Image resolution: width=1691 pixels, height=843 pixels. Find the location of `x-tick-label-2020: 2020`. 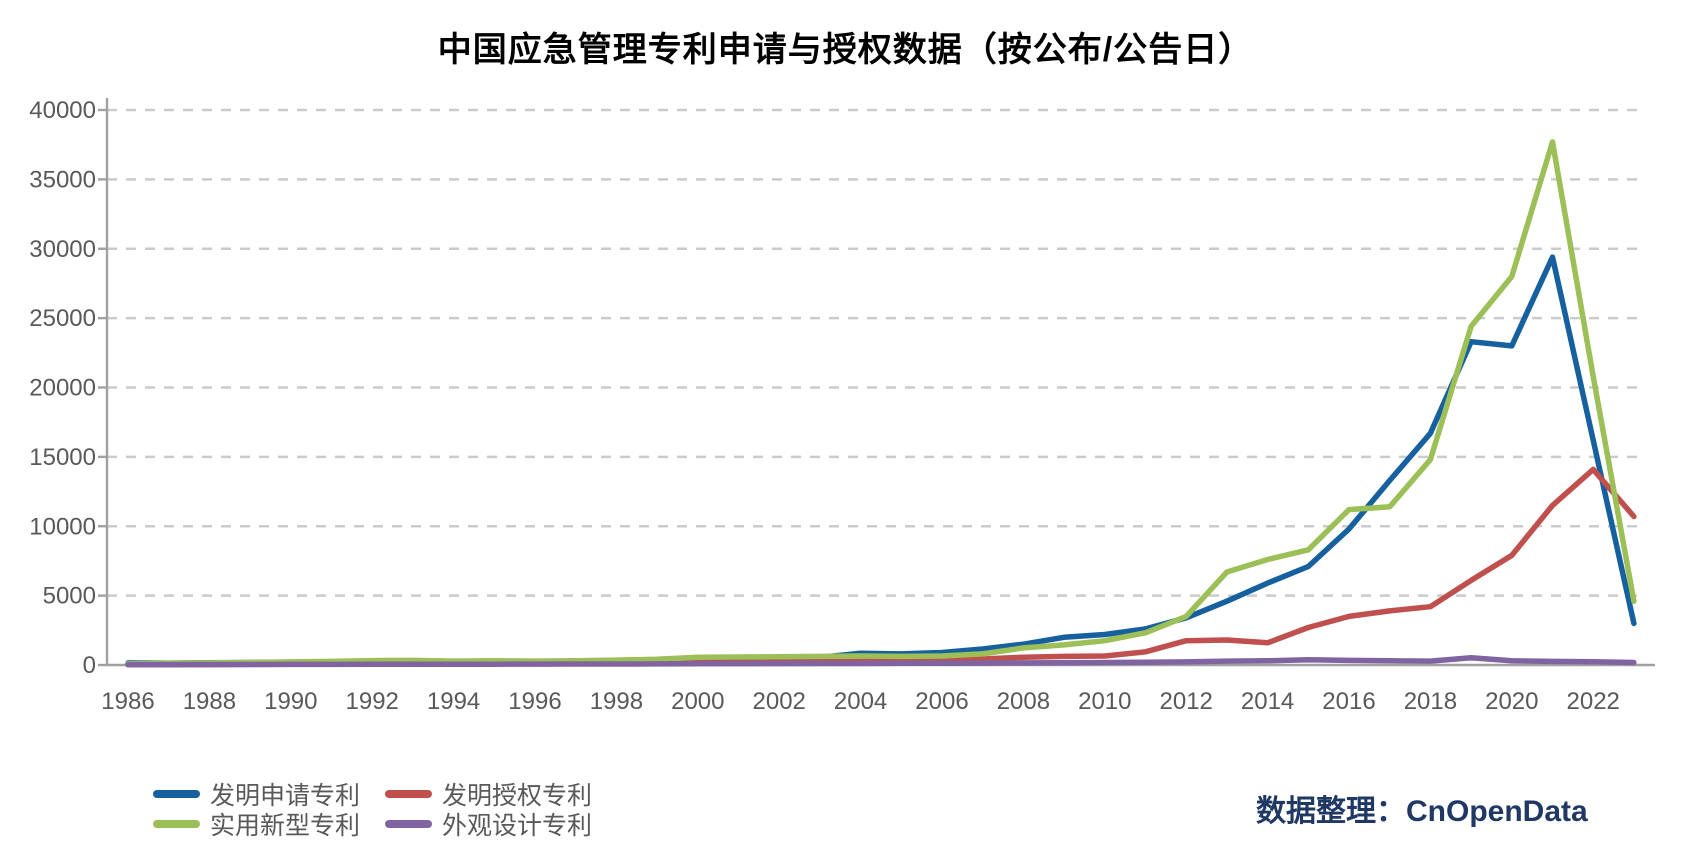

x-tick-label-2020: 2020 is located at coordinates (1511, 701).